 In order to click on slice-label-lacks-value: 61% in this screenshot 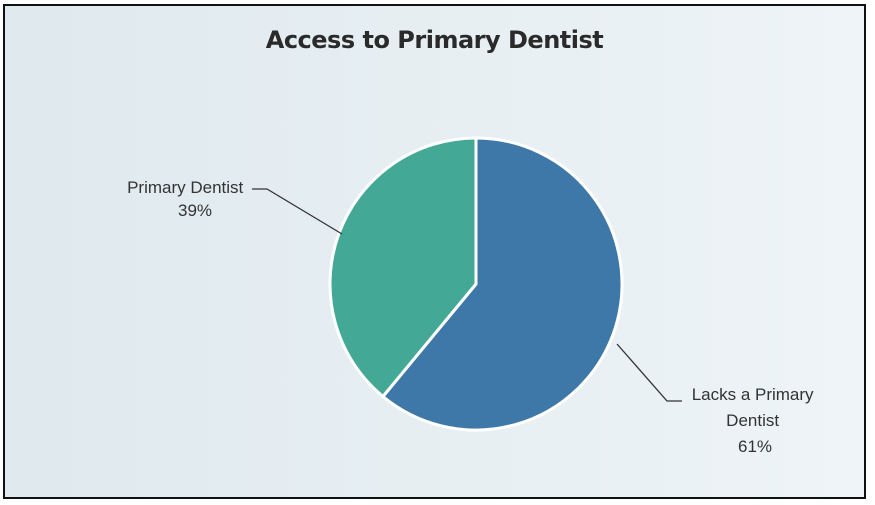, I will do `click(755, 446)`.